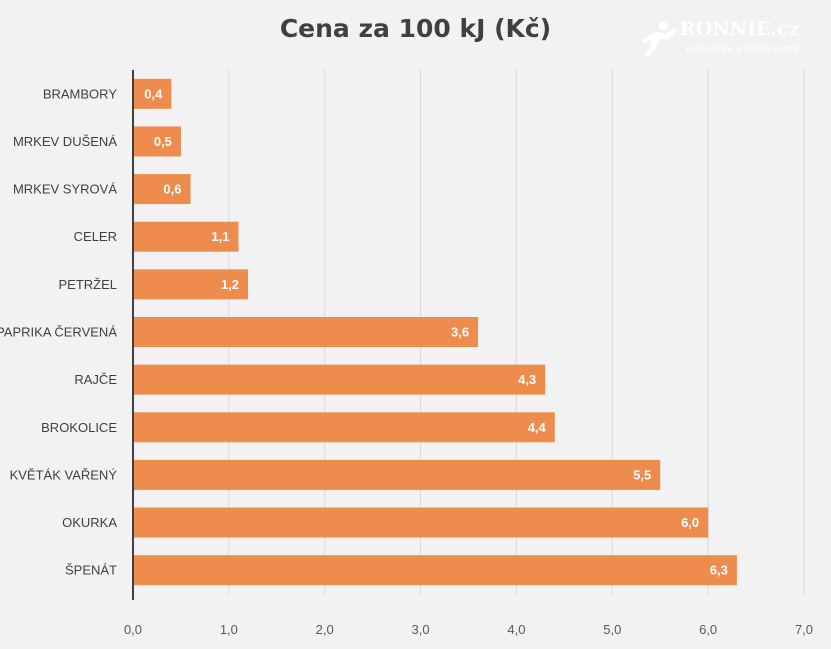 Image resolution: width=831 pixels, height=649 pixels. I want to click on x-tick-label: 0,0, so click(133, 629).